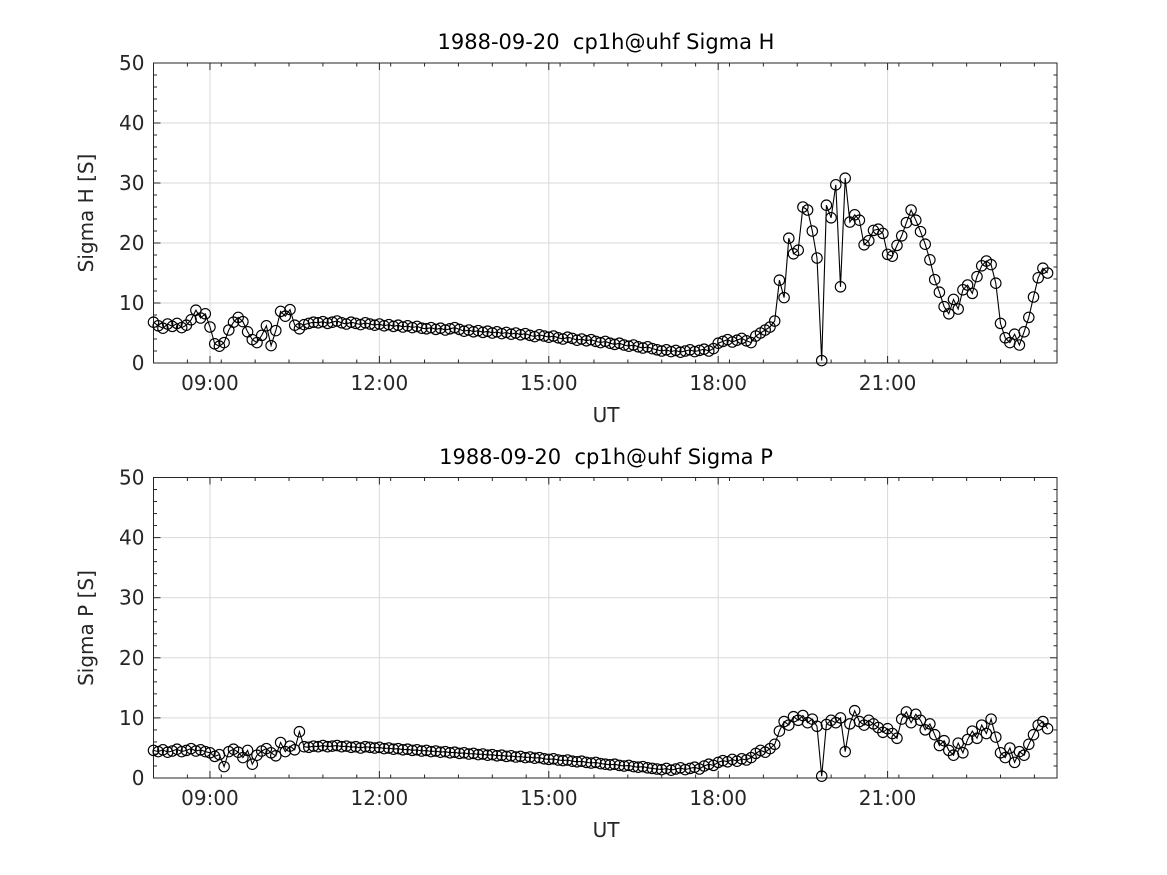 Image resolution: width=1167 pixels, height=875 pixels. Describe the element at coordinates (606, 457) in the screenshot. I see `sigma-p-plot-title: 1988-09-20 cp1h@uhf Sigma P` at that location.